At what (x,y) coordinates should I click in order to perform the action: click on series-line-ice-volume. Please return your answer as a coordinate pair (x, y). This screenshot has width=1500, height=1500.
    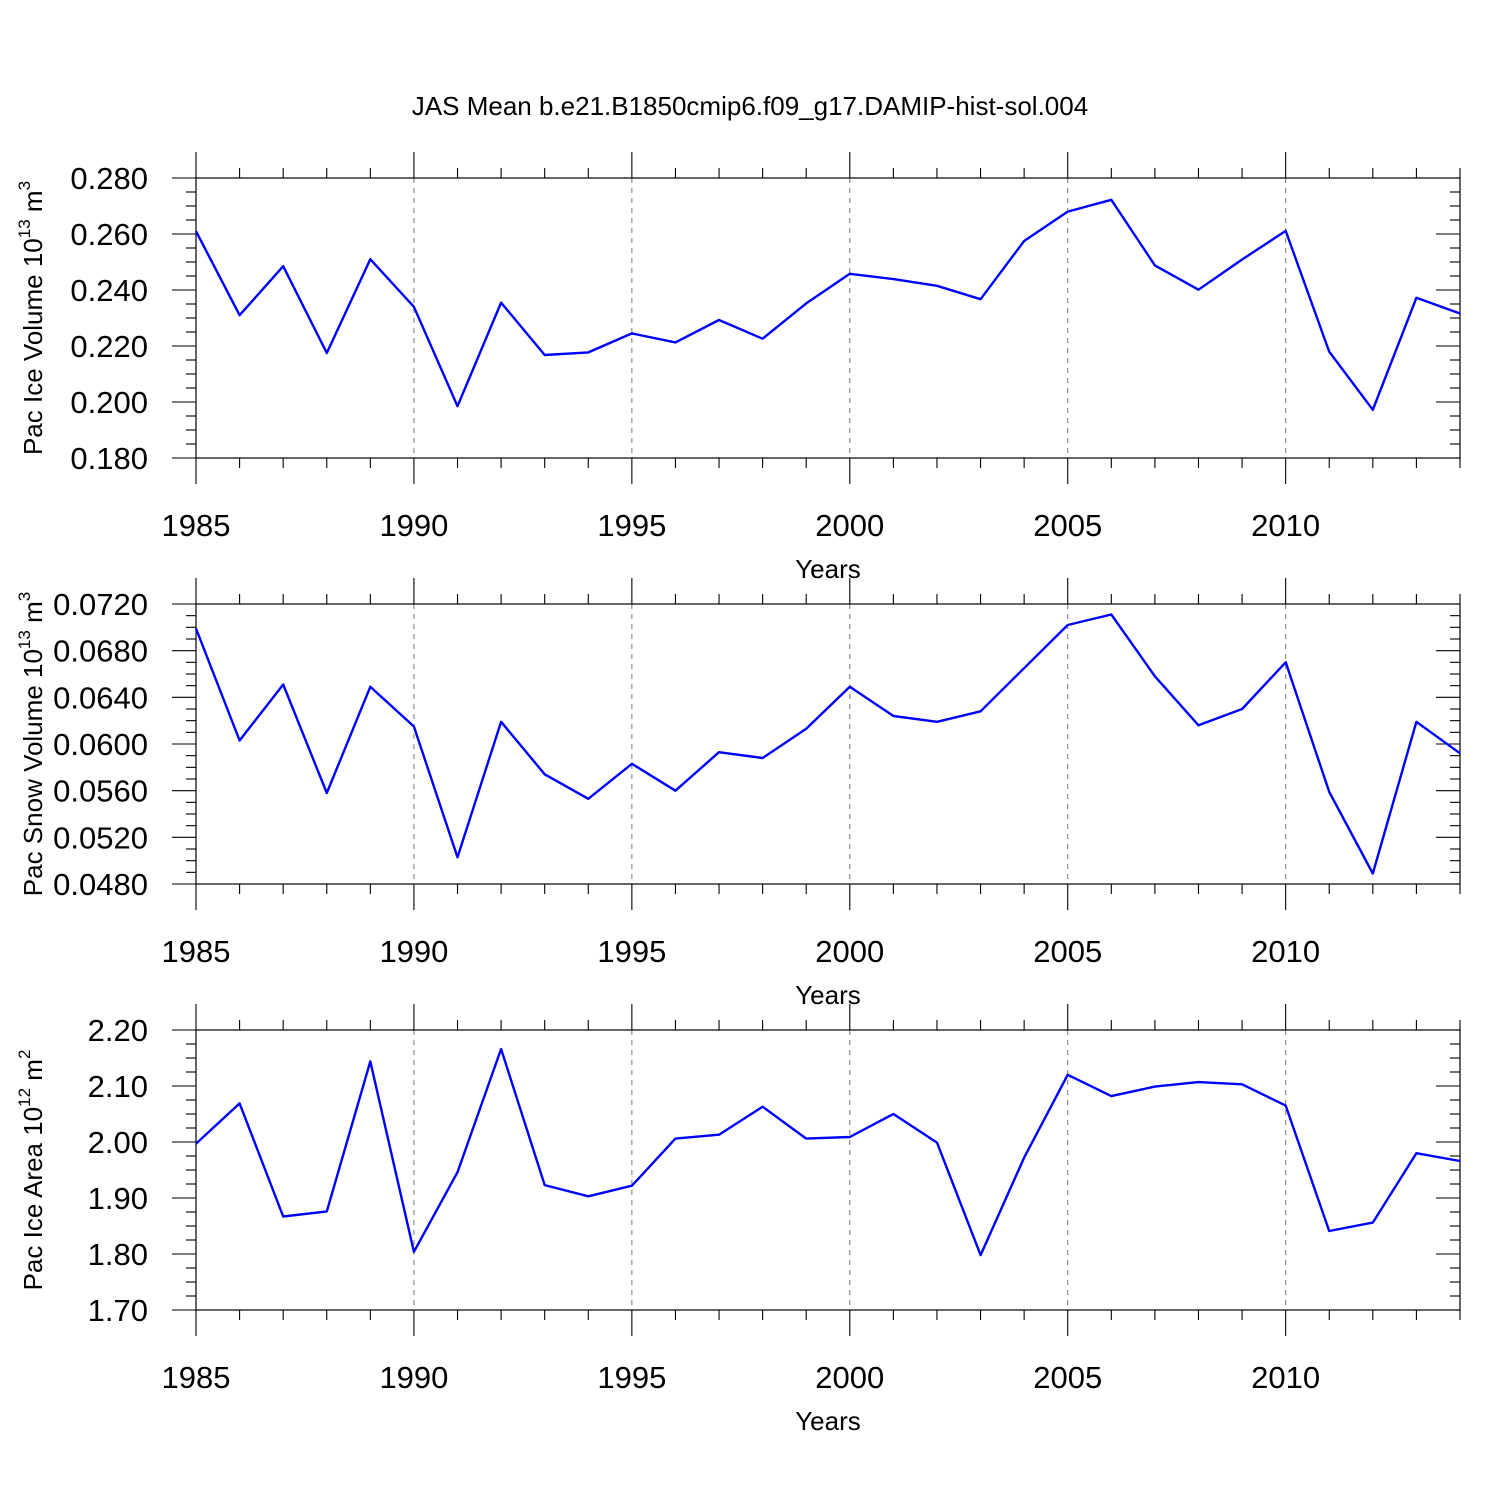
    Looking at the image, I should click on (827, 304).